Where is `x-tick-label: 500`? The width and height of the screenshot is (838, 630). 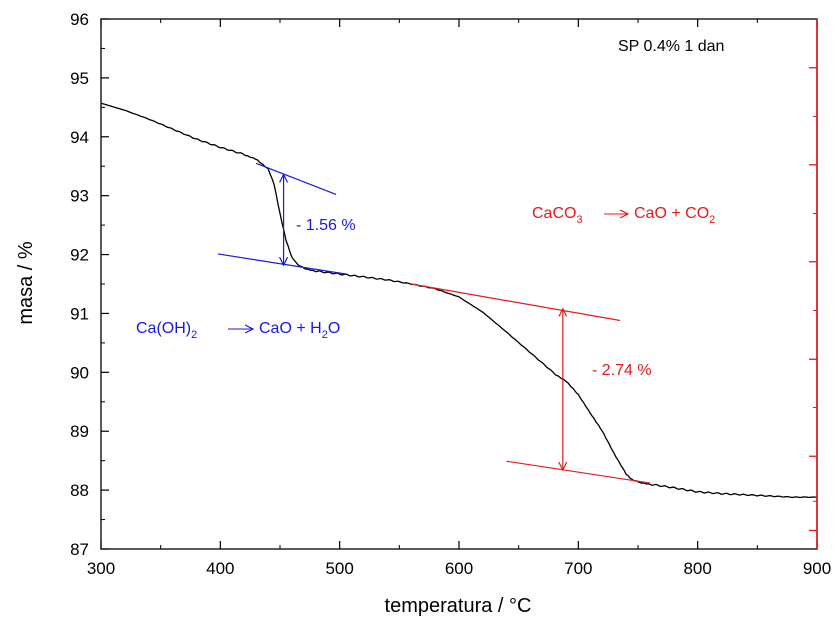 x-tick-label: 500 is located at coordinates (339, 568).